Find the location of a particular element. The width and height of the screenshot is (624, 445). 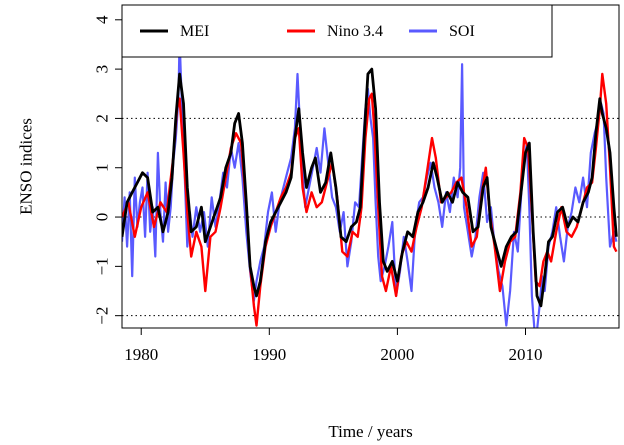

legend-label: MEI is located at coordinates (194, 31).